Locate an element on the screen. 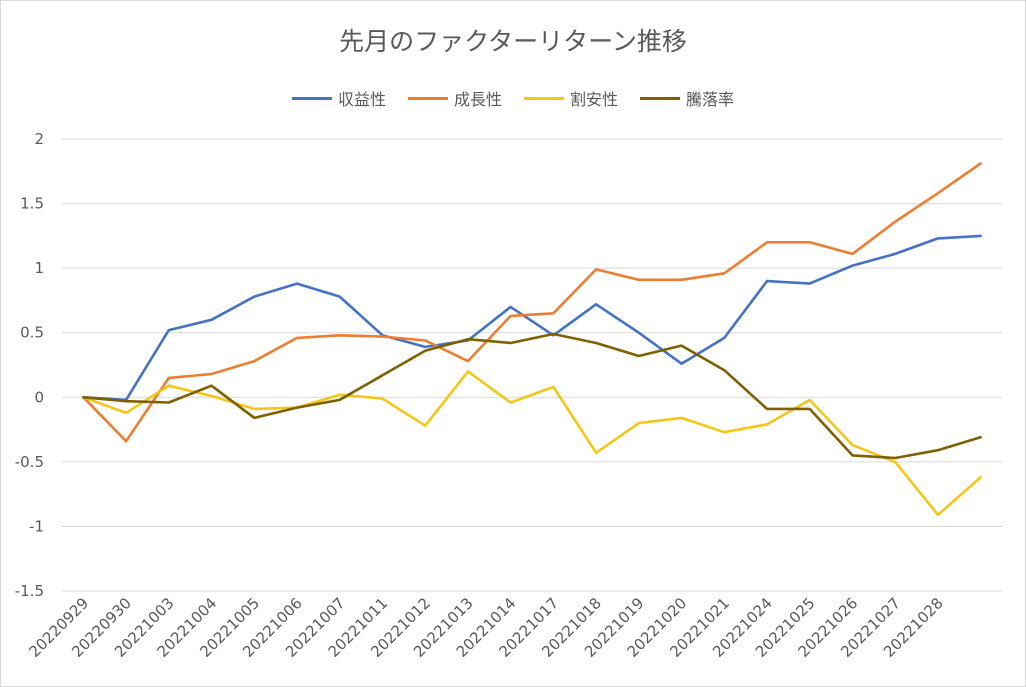 This screenshot has width=1026, height=687. chart-title: 先月のファクターリターン推移 is located at coordinates (513, 41).